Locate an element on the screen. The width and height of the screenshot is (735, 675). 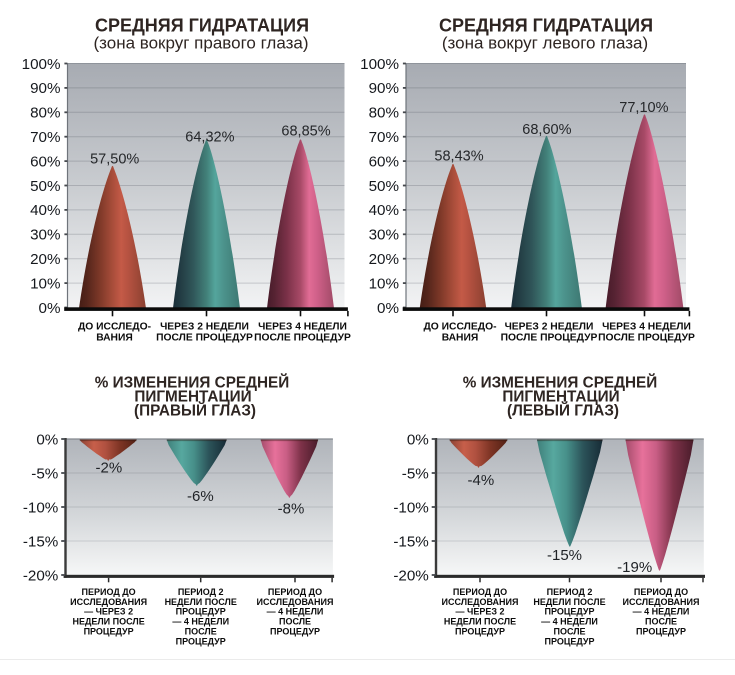
svg-text: 57,50% is located at coordinates (114, 159).